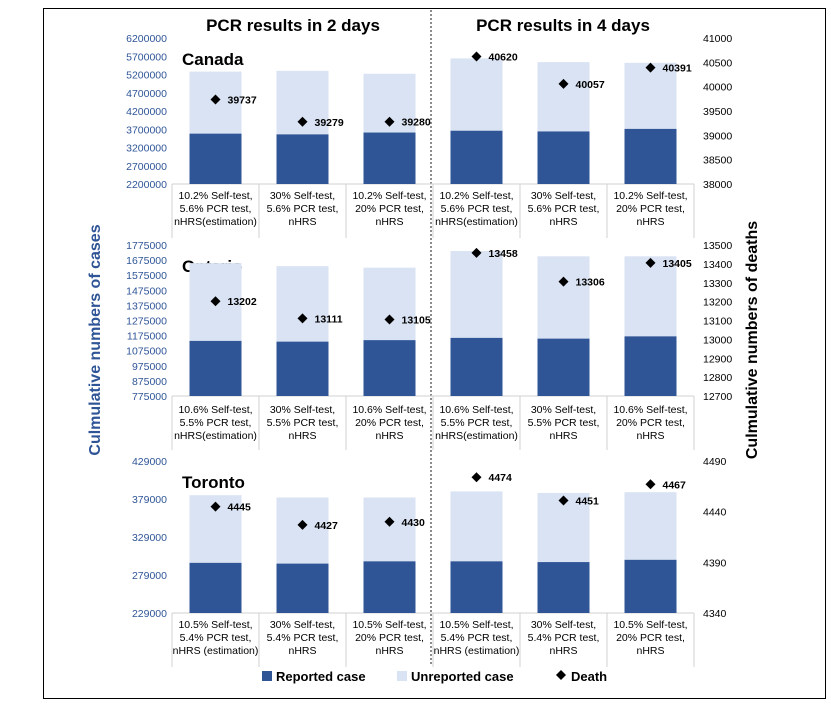 The width and height of the screenshot is (831, 704). I want to click on y-tick-right: 13200, so click(717, 303).